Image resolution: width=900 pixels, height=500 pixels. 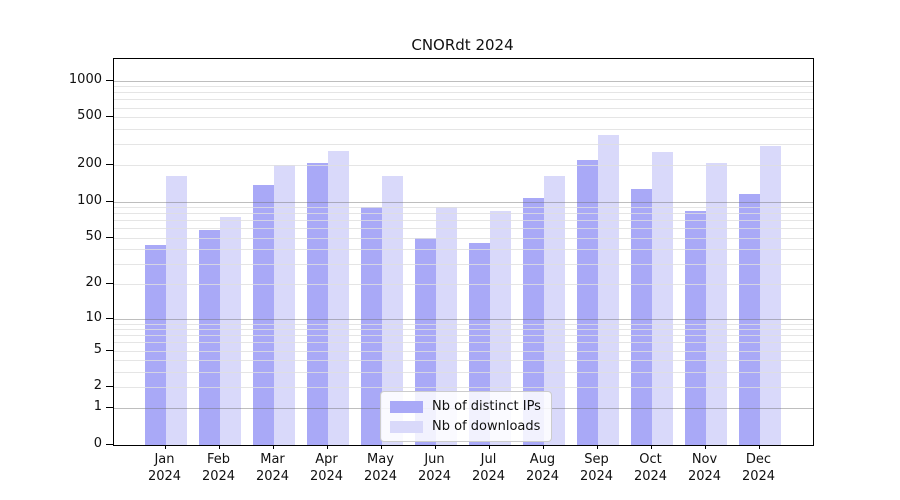 I want to click on y-tick-label: 0, so click(x=97, y=443).